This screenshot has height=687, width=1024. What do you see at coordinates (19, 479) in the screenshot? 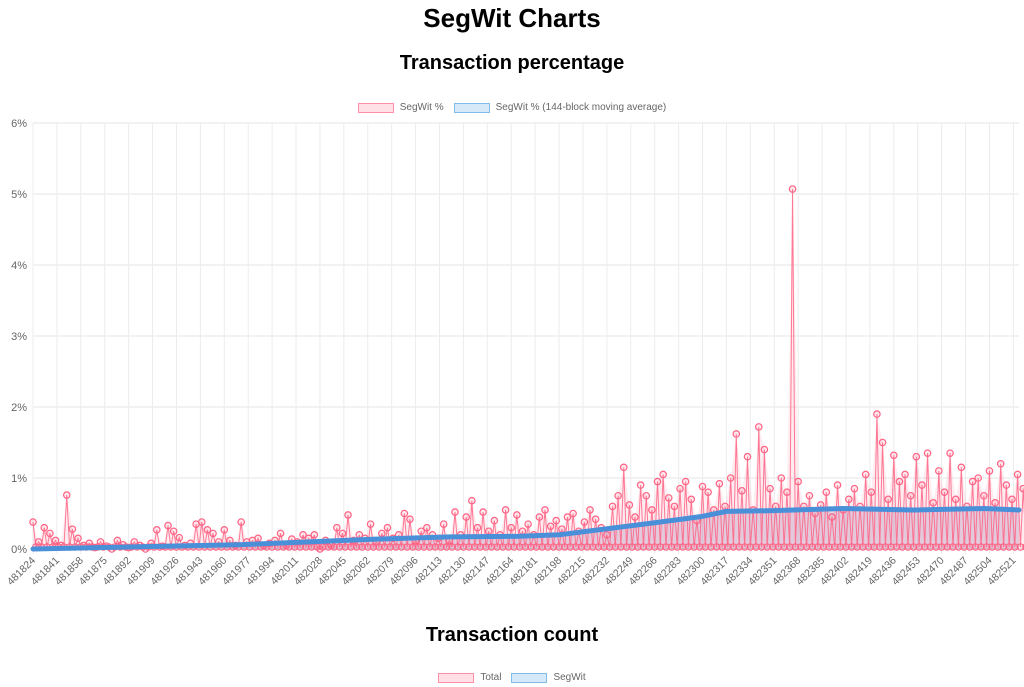
I see `y-tick-label: 1%` at bounding box center [19, 479].